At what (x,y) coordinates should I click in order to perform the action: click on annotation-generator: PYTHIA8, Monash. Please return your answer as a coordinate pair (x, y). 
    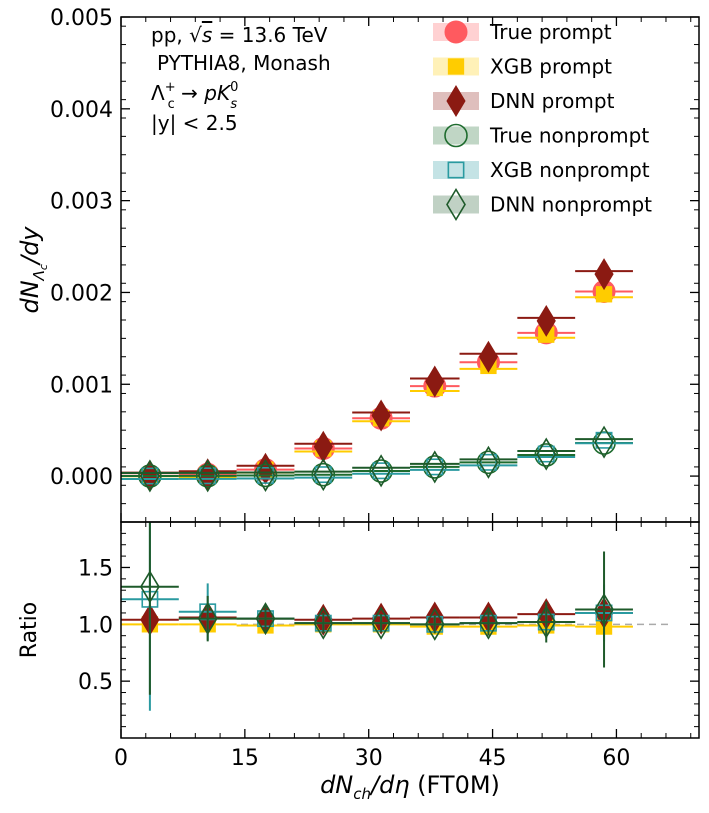
    Looking at the image, I should click on (244, 63).